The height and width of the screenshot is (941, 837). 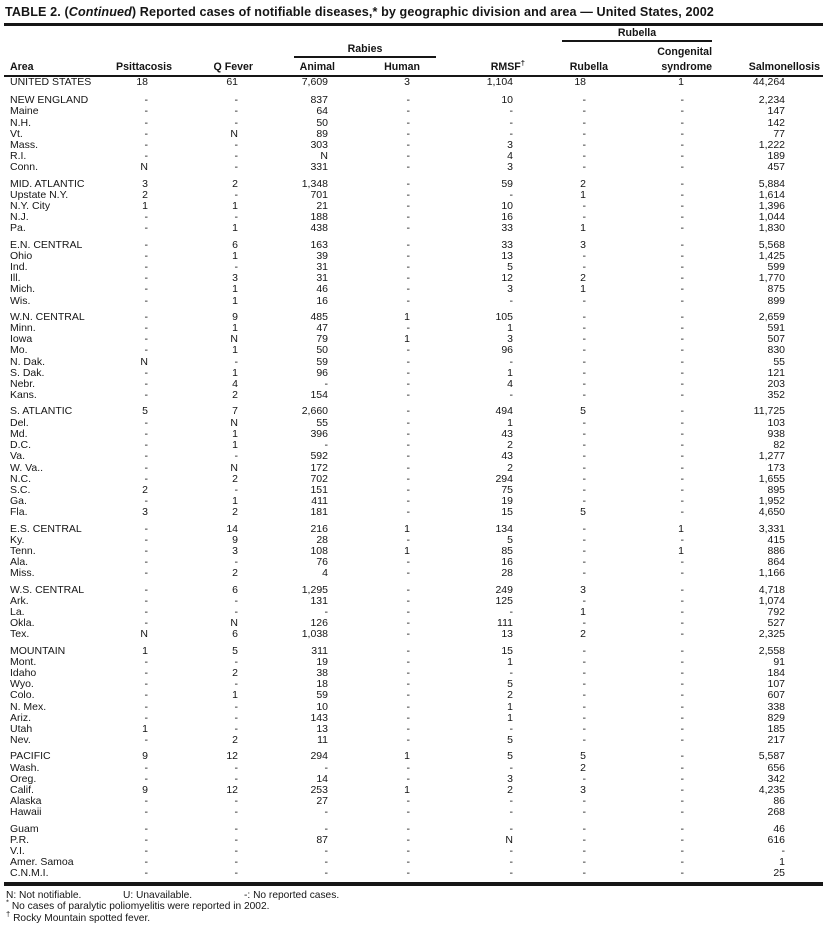 I want to click on table-row: Wis. - 1 16 - - - - 899, so click(x=413, y=301).